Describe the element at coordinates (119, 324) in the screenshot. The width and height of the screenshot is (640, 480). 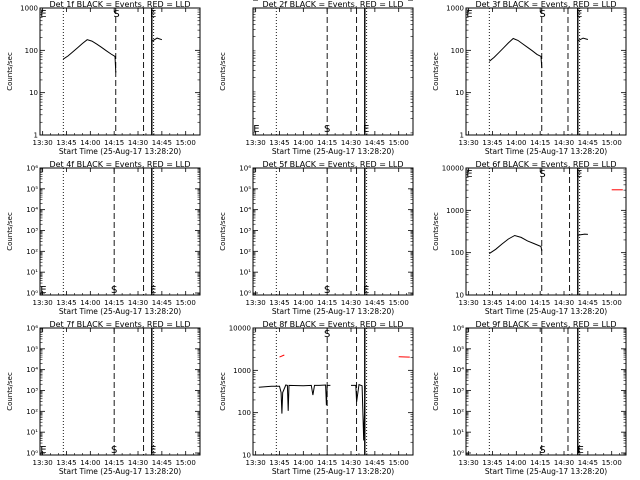
I see `panel-title: Det 7f BLACK = Events, RED = LLD` at that location.